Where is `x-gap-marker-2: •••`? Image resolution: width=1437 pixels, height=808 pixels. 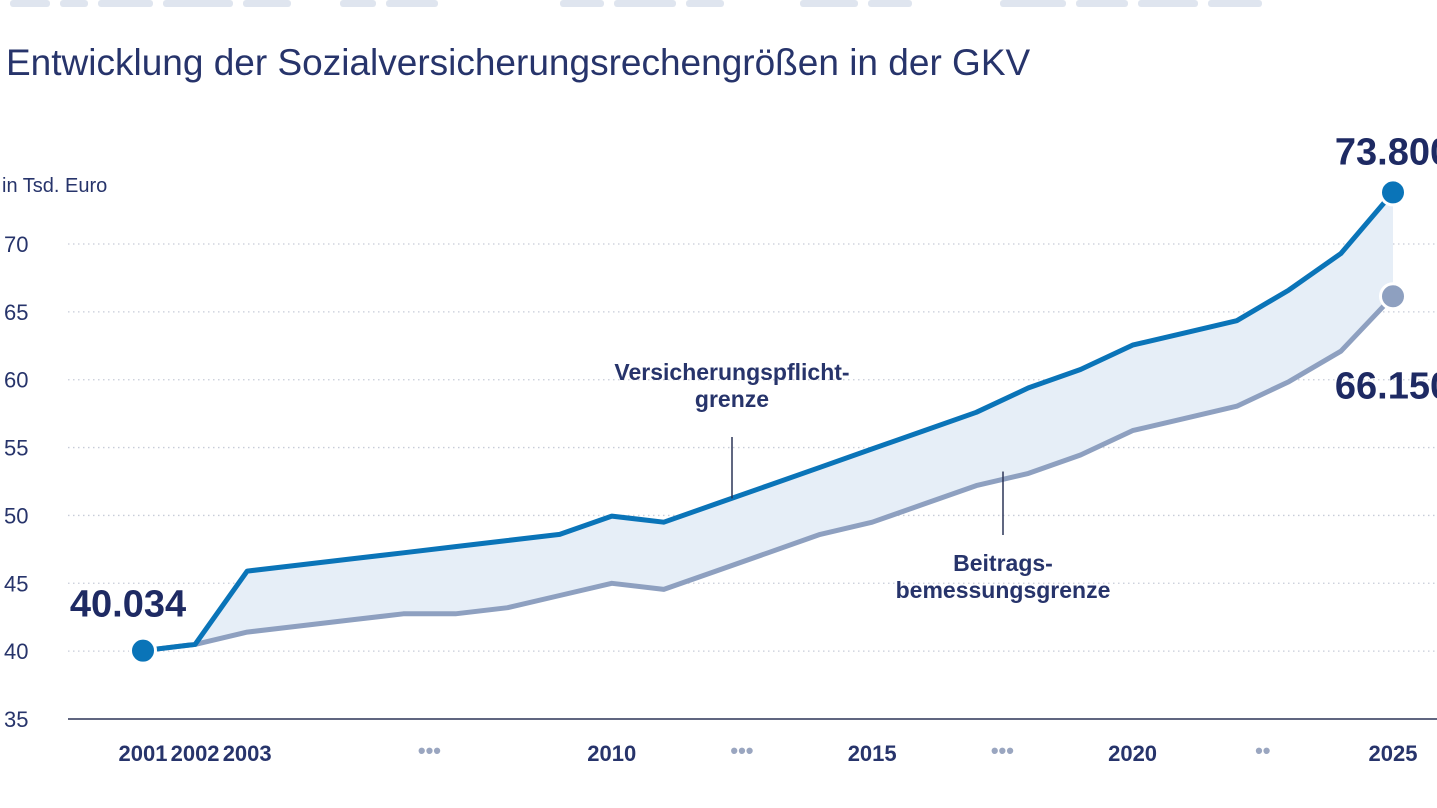 x-gap-marker-2: ••• is located at coordinates (1002, 750).